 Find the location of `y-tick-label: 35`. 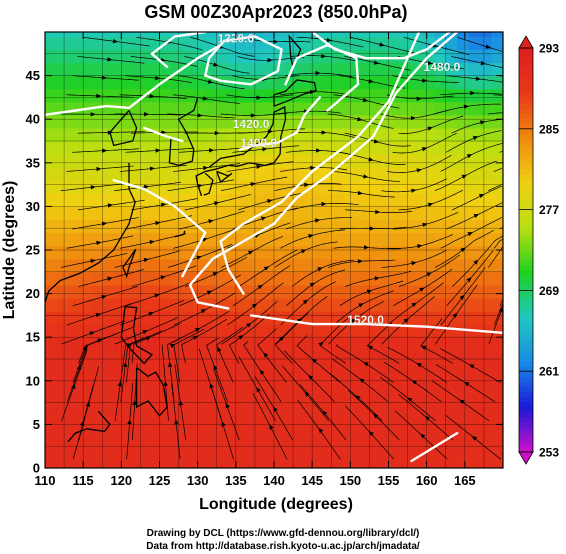

y-tick-label: 35 is located at coordinates (33, 162).